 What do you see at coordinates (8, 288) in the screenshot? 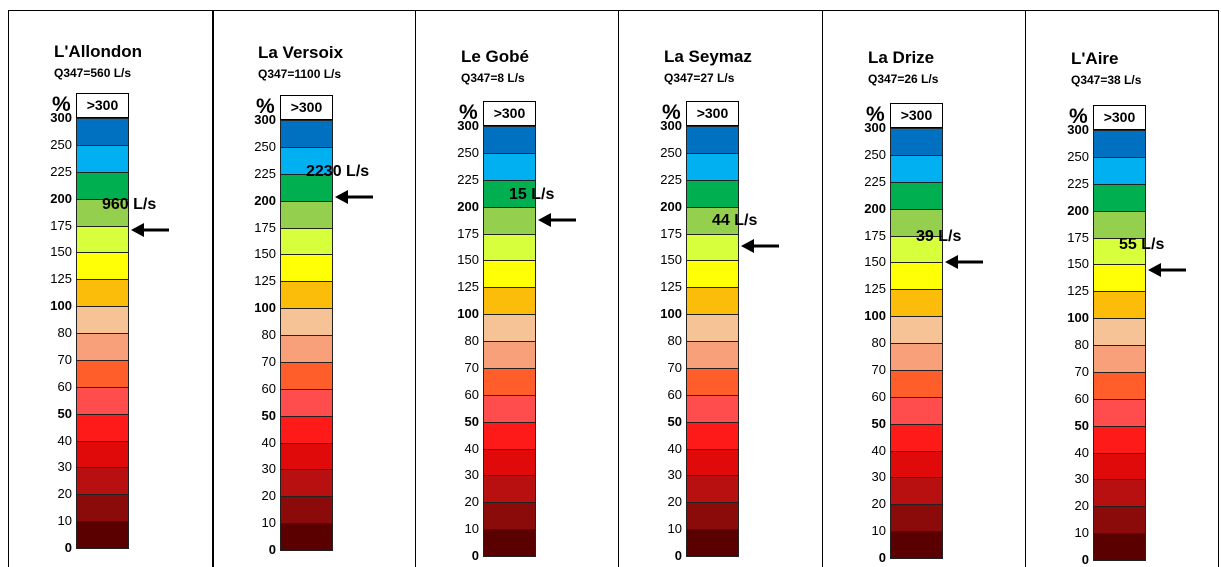
I see `frame-left-border` at bounding box center [8, 288].